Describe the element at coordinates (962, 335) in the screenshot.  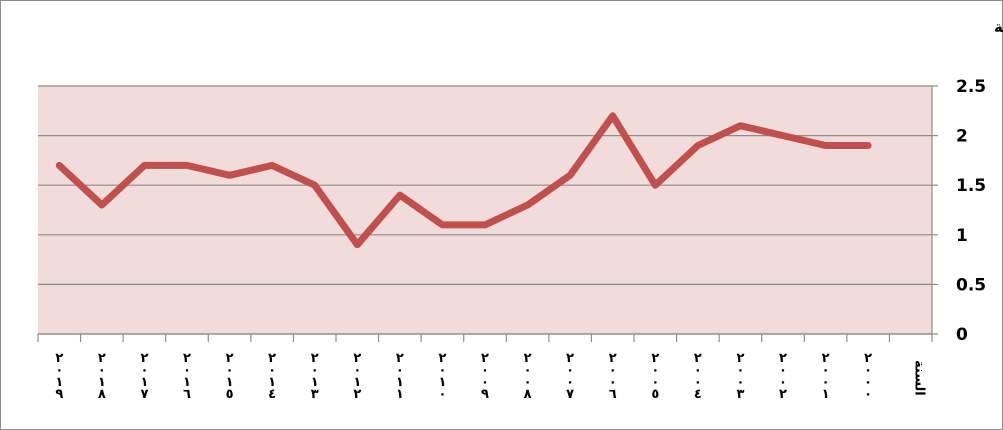
I see `y-tick-label: 0` at that location.